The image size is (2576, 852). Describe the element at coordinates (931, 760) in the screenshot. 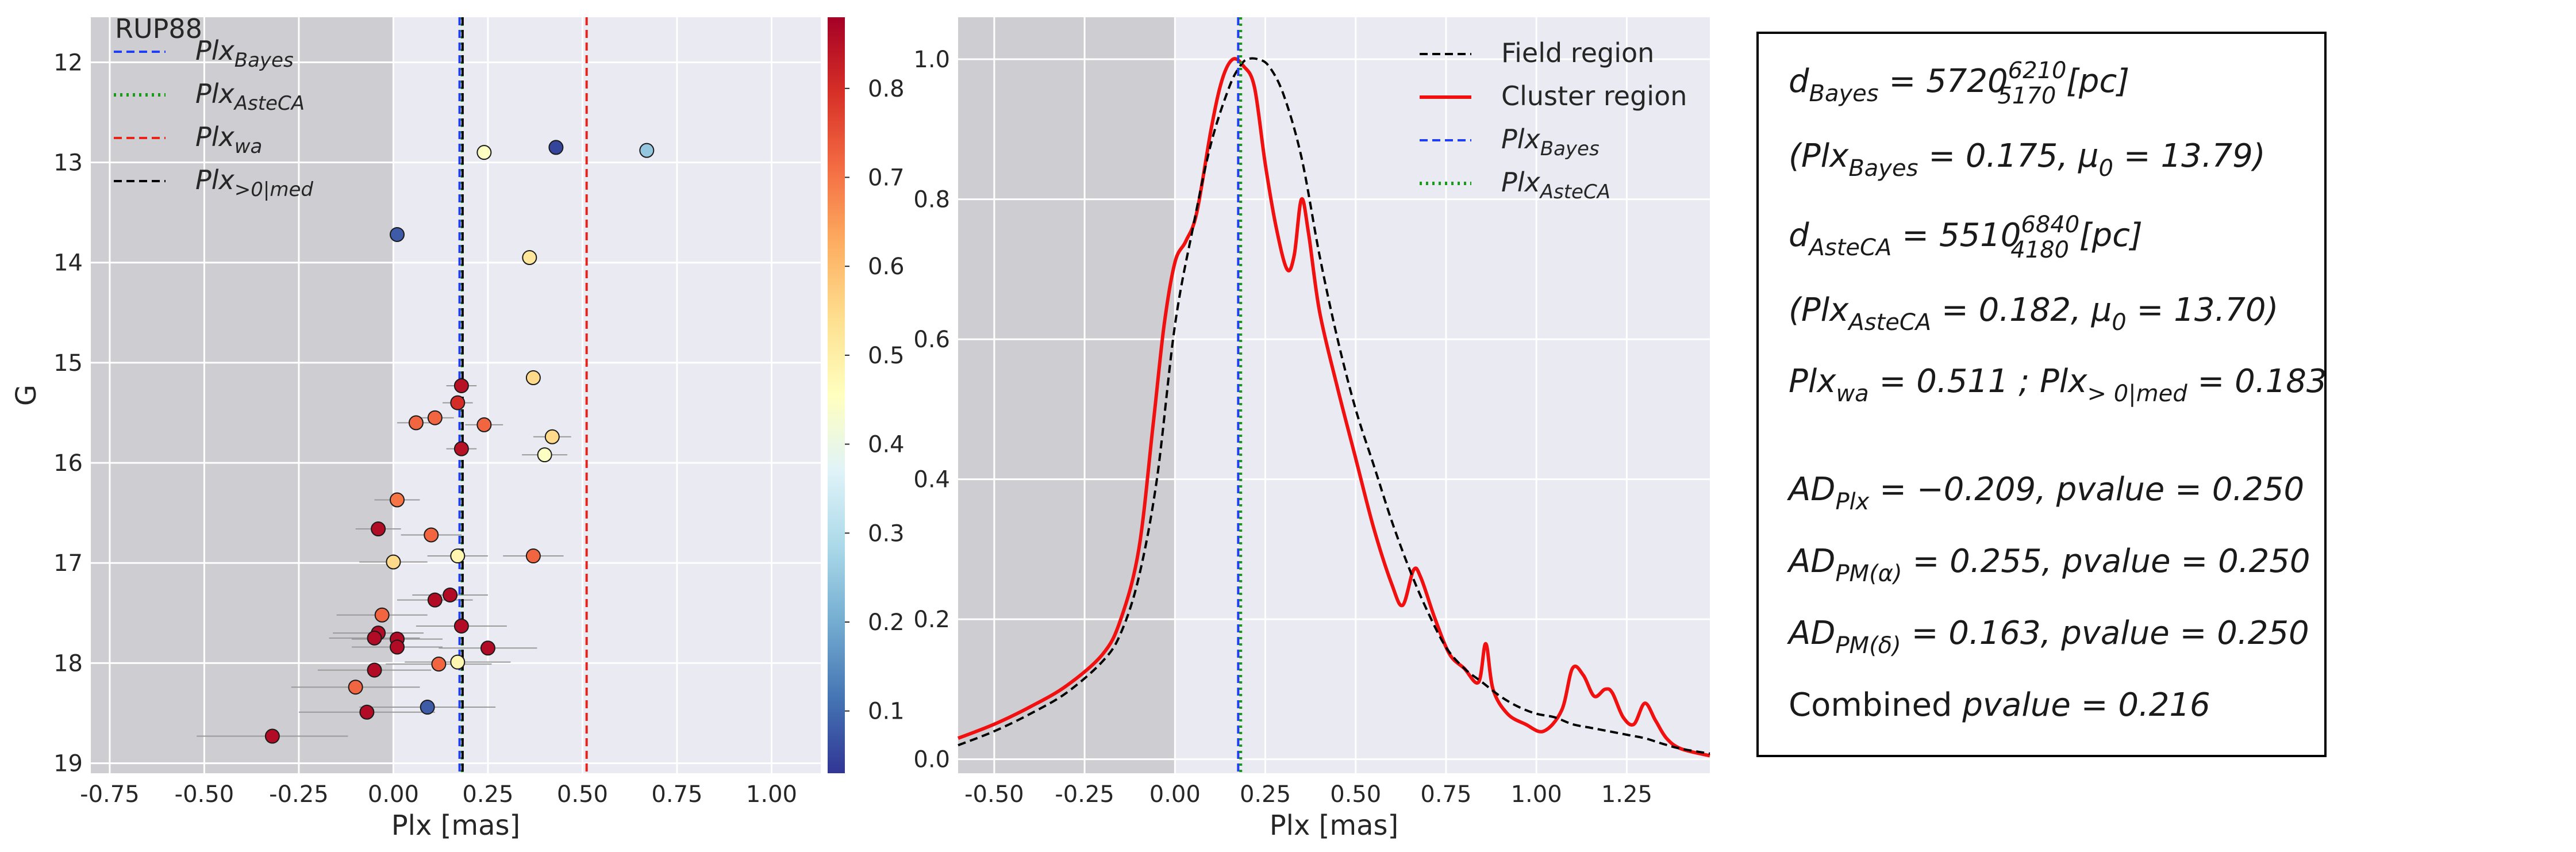

I see `y-tick-label: 0.0` at that location.